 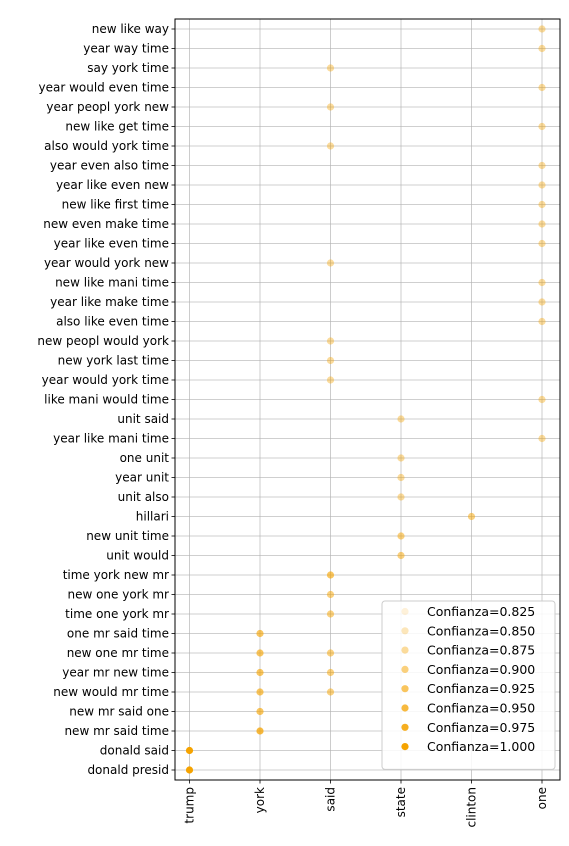 What do you see at coordinates (109, 166) in the screenshot?
I see `y-tick-label: year even also time` at bounding box center [109, 166].